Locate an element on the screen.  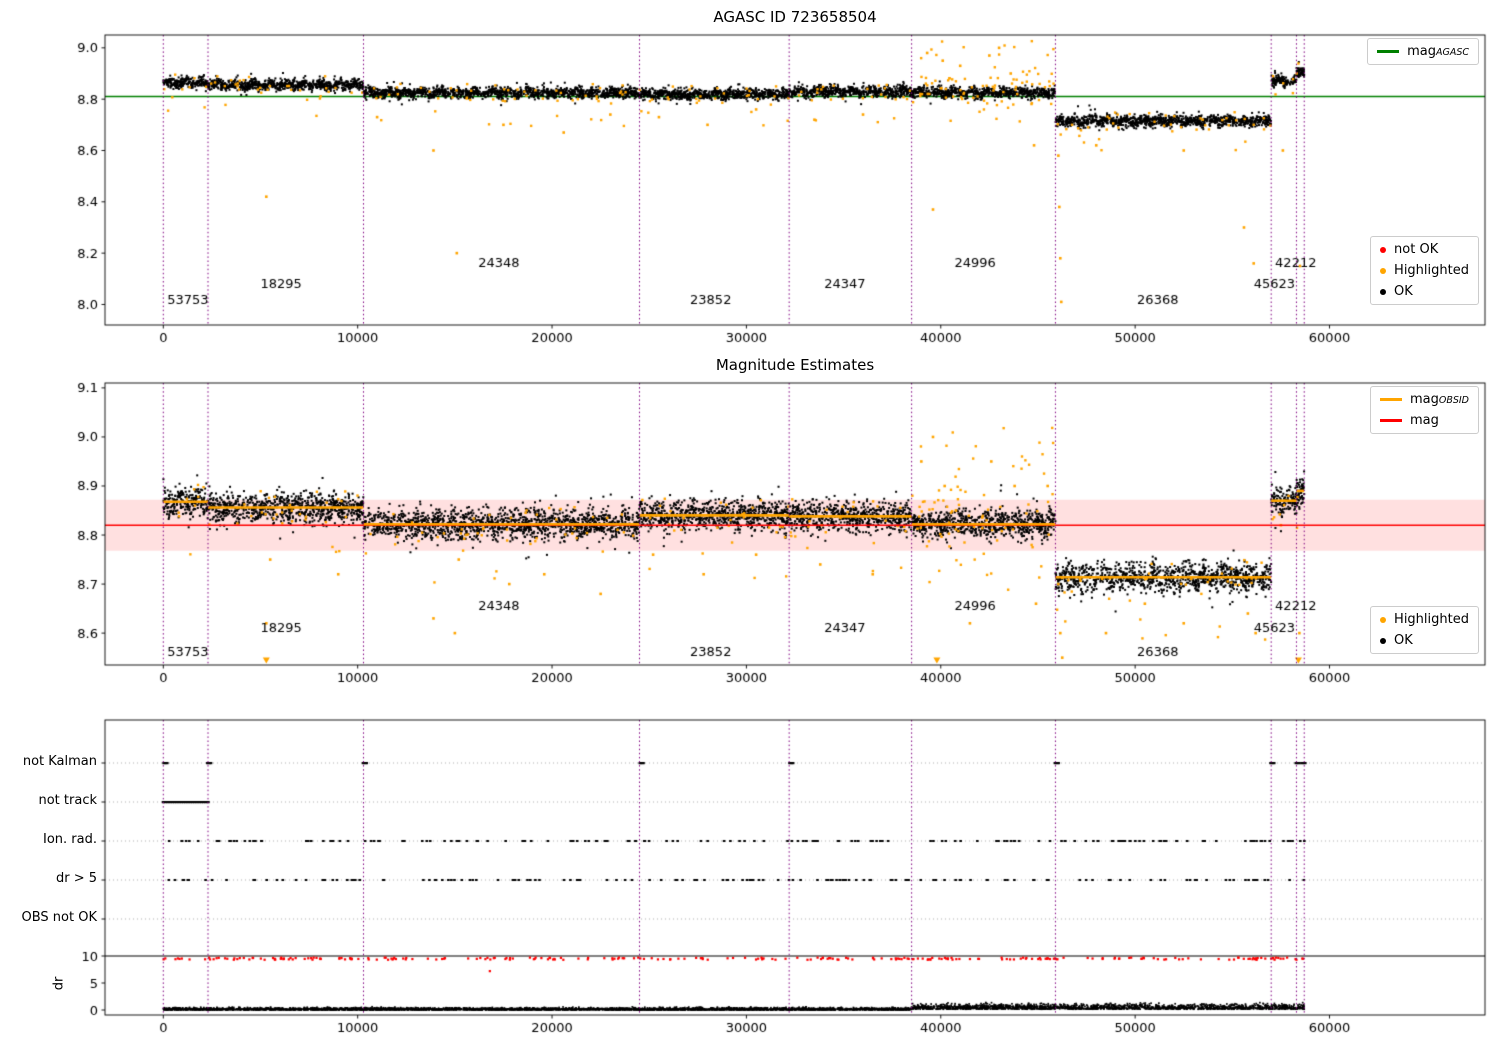
mid-line-legend: magOBSID mag is located at coordinates (1424, 410).